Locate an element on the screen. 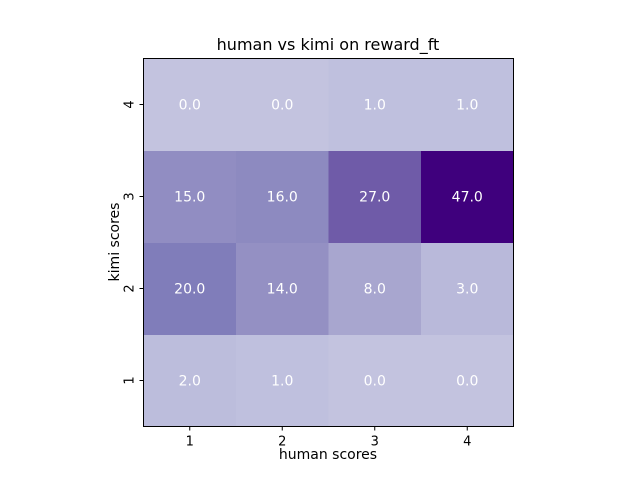  heatmap-cell-x3-y4 is located at coordinates (375, 104).